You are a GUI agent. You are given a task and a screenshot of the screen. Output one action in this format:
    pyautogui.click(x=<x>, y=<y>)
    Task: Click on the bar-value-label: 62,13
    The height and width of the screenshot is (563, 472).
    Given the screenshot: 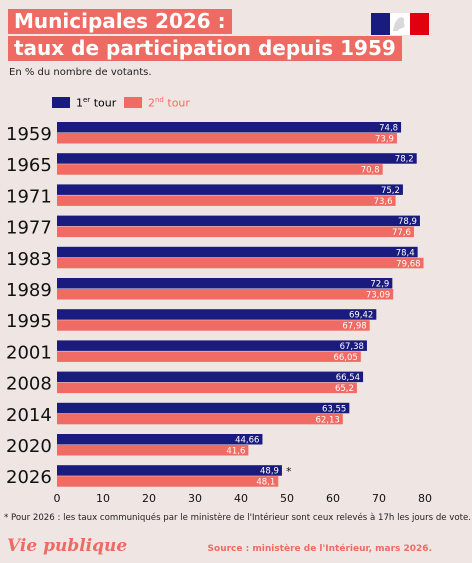 What is the action you would take?
    pyautogui.click(x=327, y=420)
    